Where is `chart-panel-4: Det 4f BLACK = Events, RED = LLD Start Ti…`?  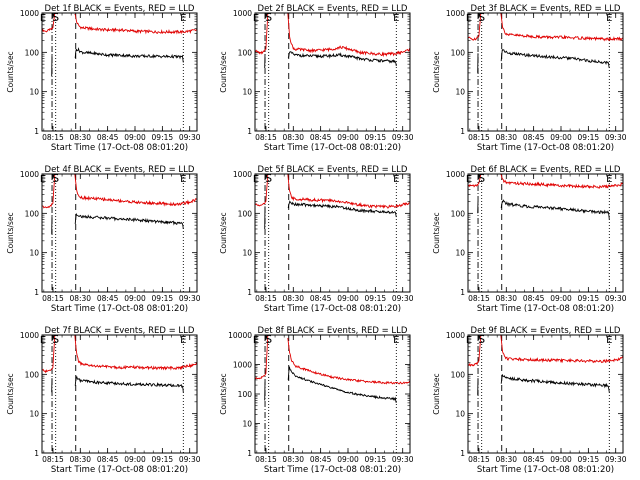
chart-panel-4: Det 4f BLACK = Events, RED = LLD Start Ti… is located at coordinates (103, 239).